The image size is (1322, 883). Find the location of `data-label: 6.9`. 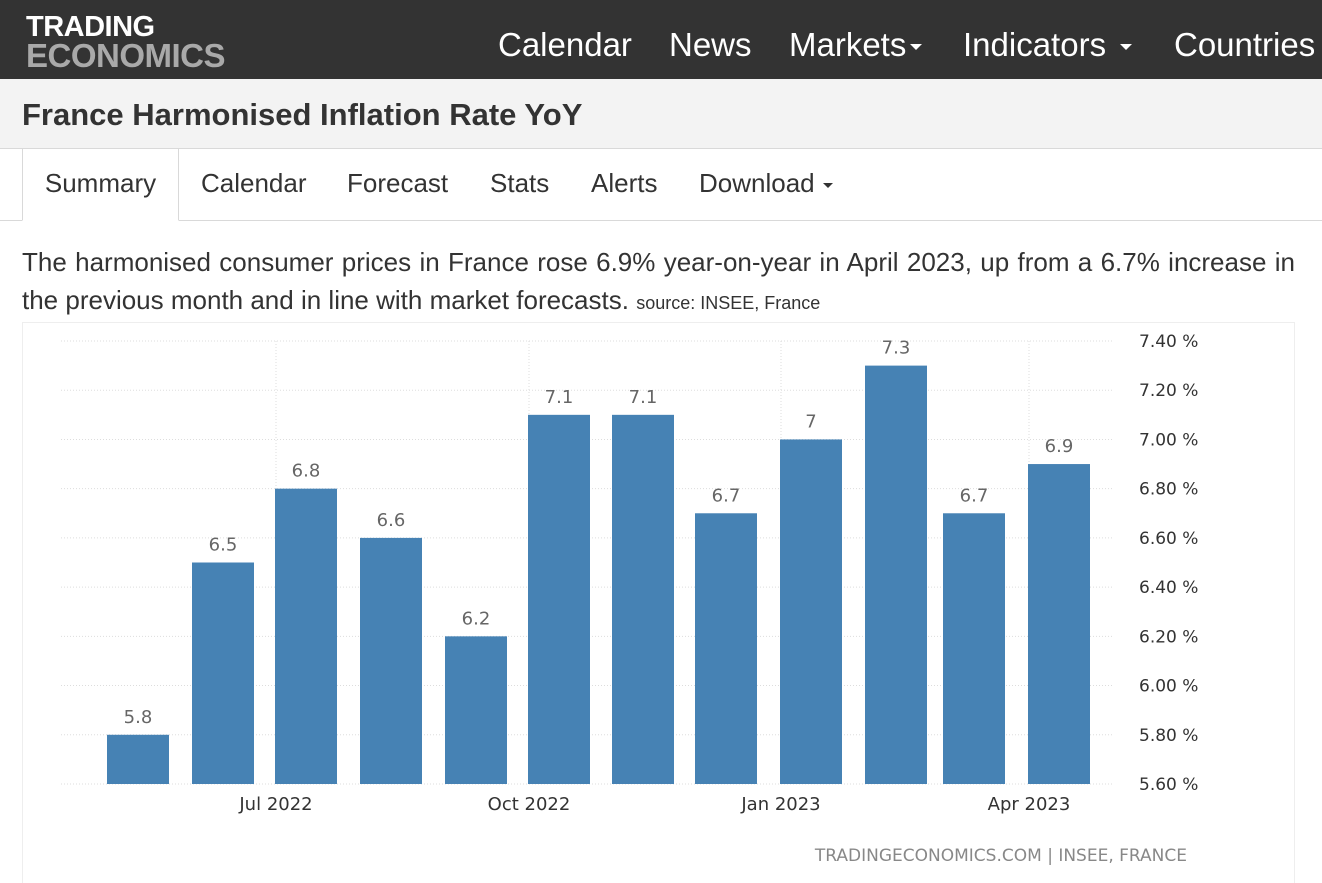

data-label: 6.9 is located at coordinates (1059, 446).